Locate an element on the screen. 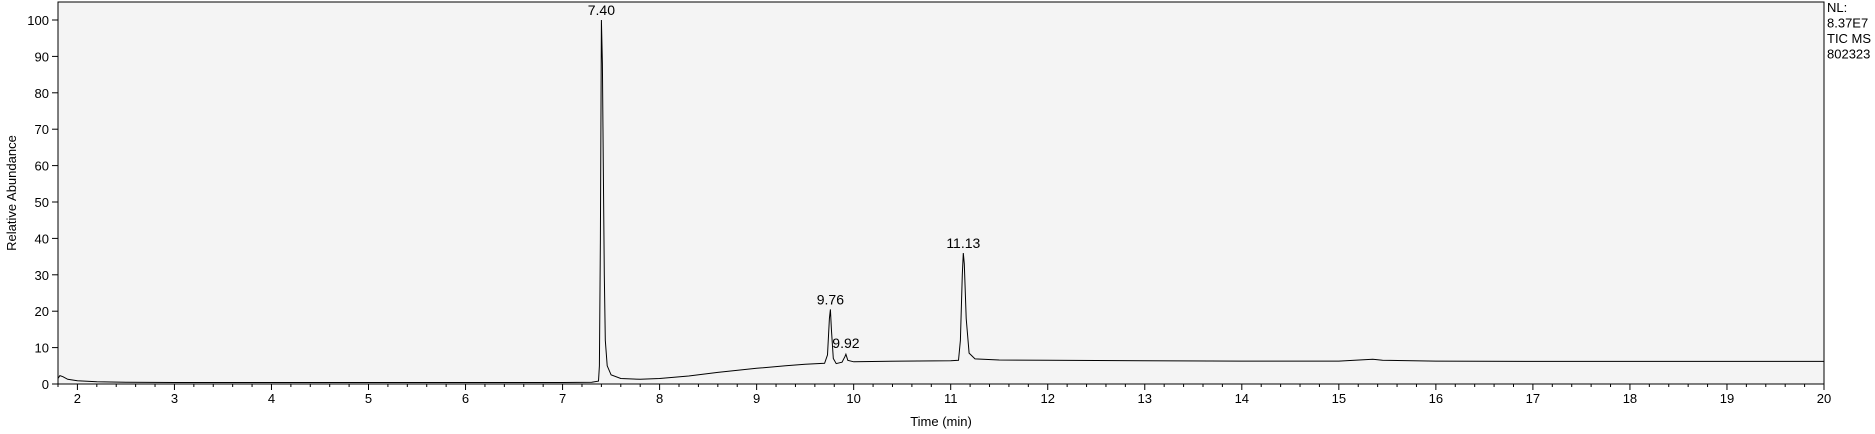 The image size is (1875, 434). x-tick-label: 19 is located at coordinates (1727, 398).